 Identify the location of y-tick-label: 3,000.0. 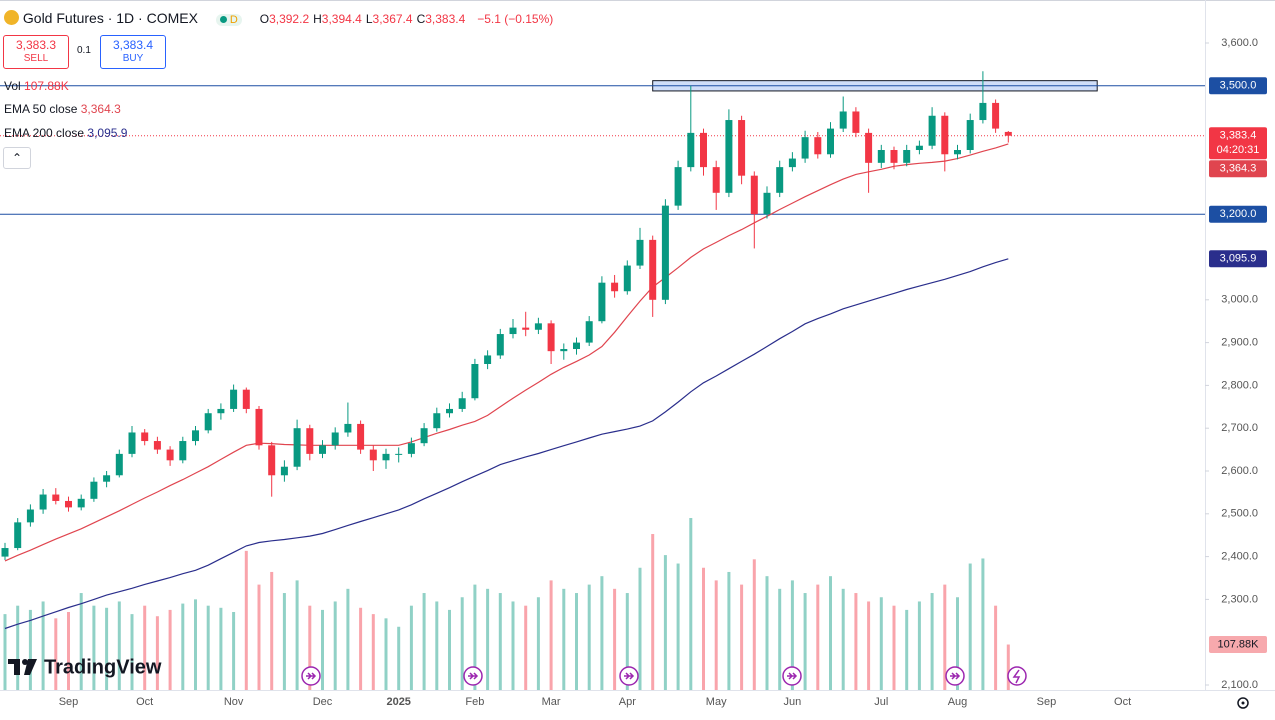
(1239, 300).